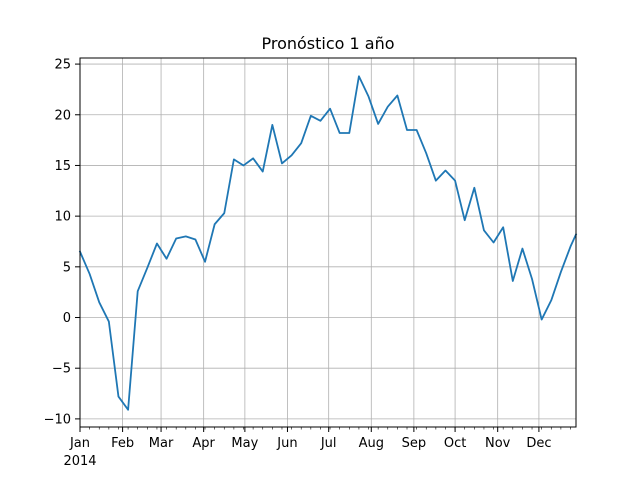 The width and height of the screenshot is (640, 480). What do you see at coordinates (57, 419) in the screenshot?
I see `y-tick-label: −10` at bounding box center [57, 419].